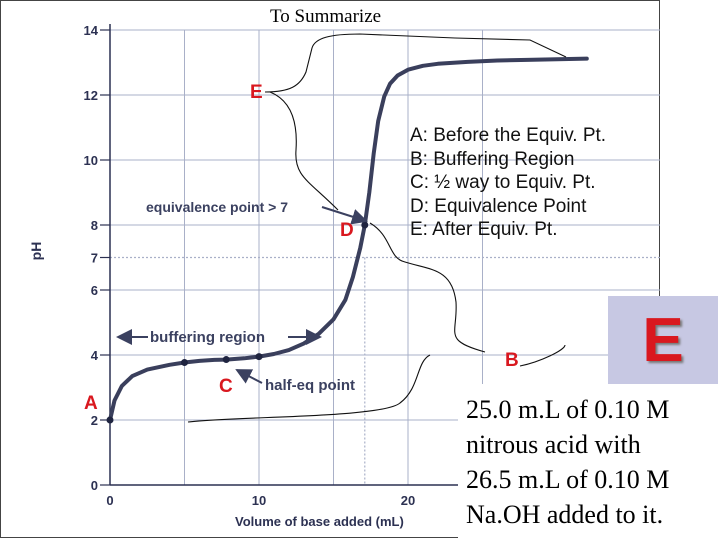  What do you see at coordinates (95, 355) in the screenshot?
I see `y-tick-label: 4` at bounding box center [95, 355].